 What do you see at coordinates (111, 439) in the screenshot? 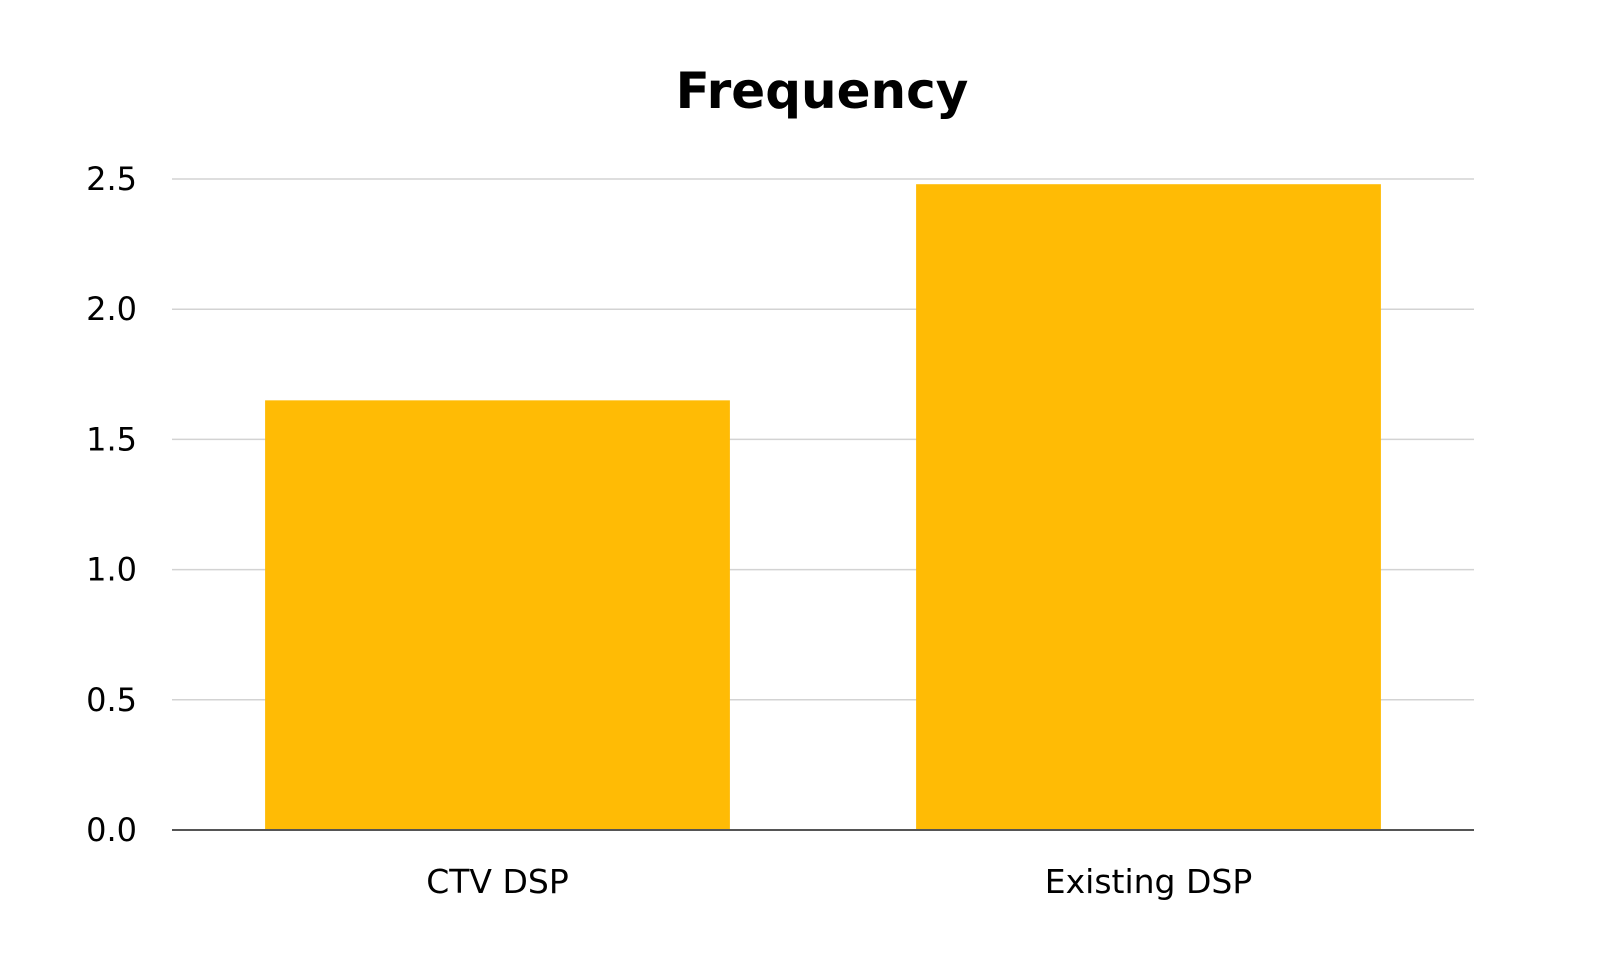
I see `y-tick-label: 1.5` at bounding box center [111, 439].